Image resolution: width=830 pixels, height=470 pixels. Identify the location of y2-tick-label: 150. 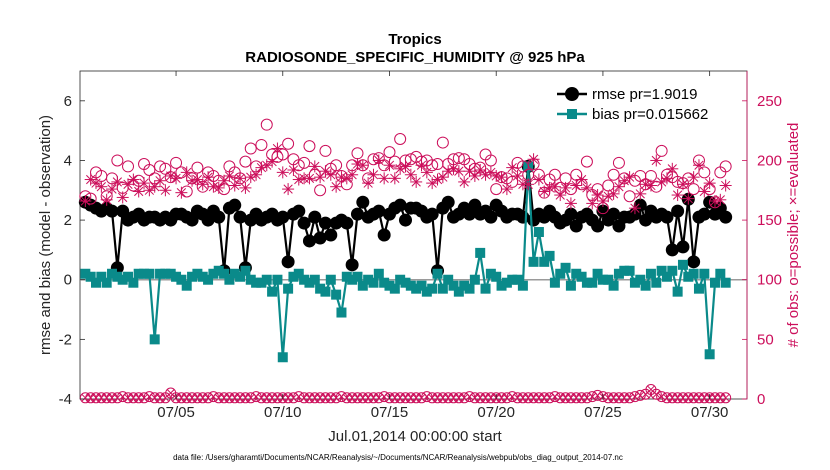
(769, 220).